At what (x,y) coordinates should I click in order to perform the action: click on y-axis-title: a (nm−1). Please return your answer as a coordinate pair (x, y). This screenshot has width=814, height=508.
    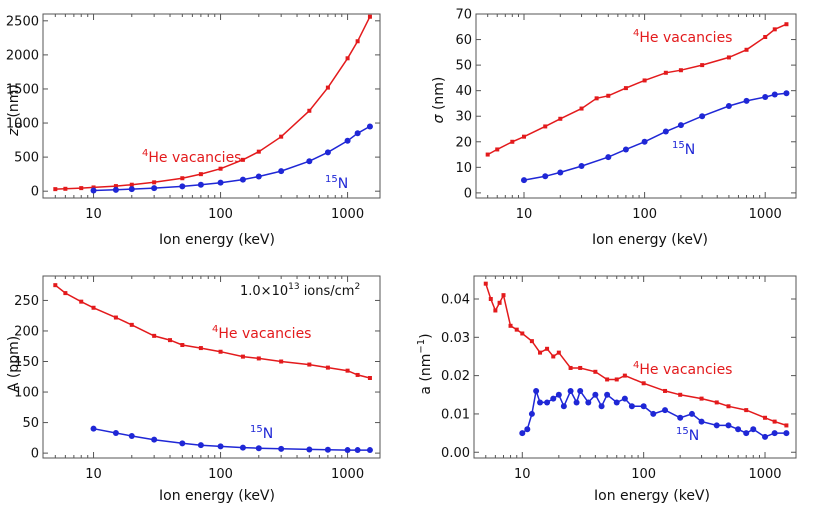
    Looking at the image, I should click on (425, 363).